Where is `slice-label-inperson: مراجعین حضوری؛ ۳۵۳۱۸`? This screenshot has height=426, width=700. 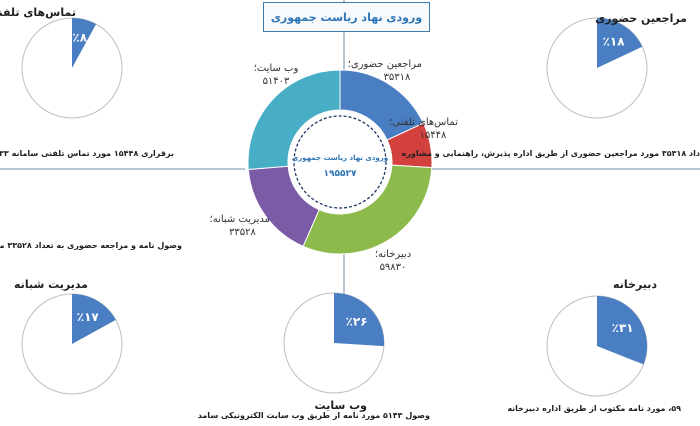 slice-label-inperson: مراجعین حضوری؛ ۳۵۳۱۸ is located at coordinates (384, 71).